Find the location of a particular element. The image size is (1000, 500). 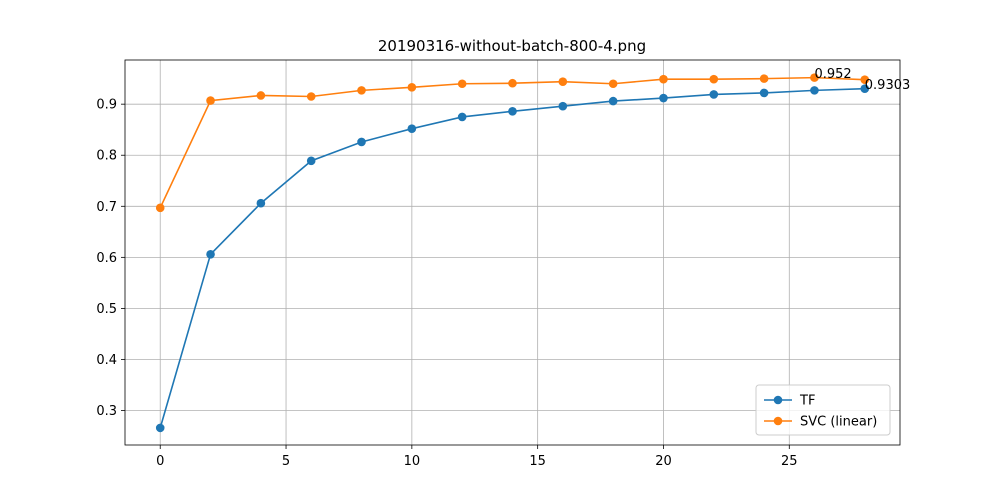

legend-label: SVC (linear) is located at coordinates (838, 422).